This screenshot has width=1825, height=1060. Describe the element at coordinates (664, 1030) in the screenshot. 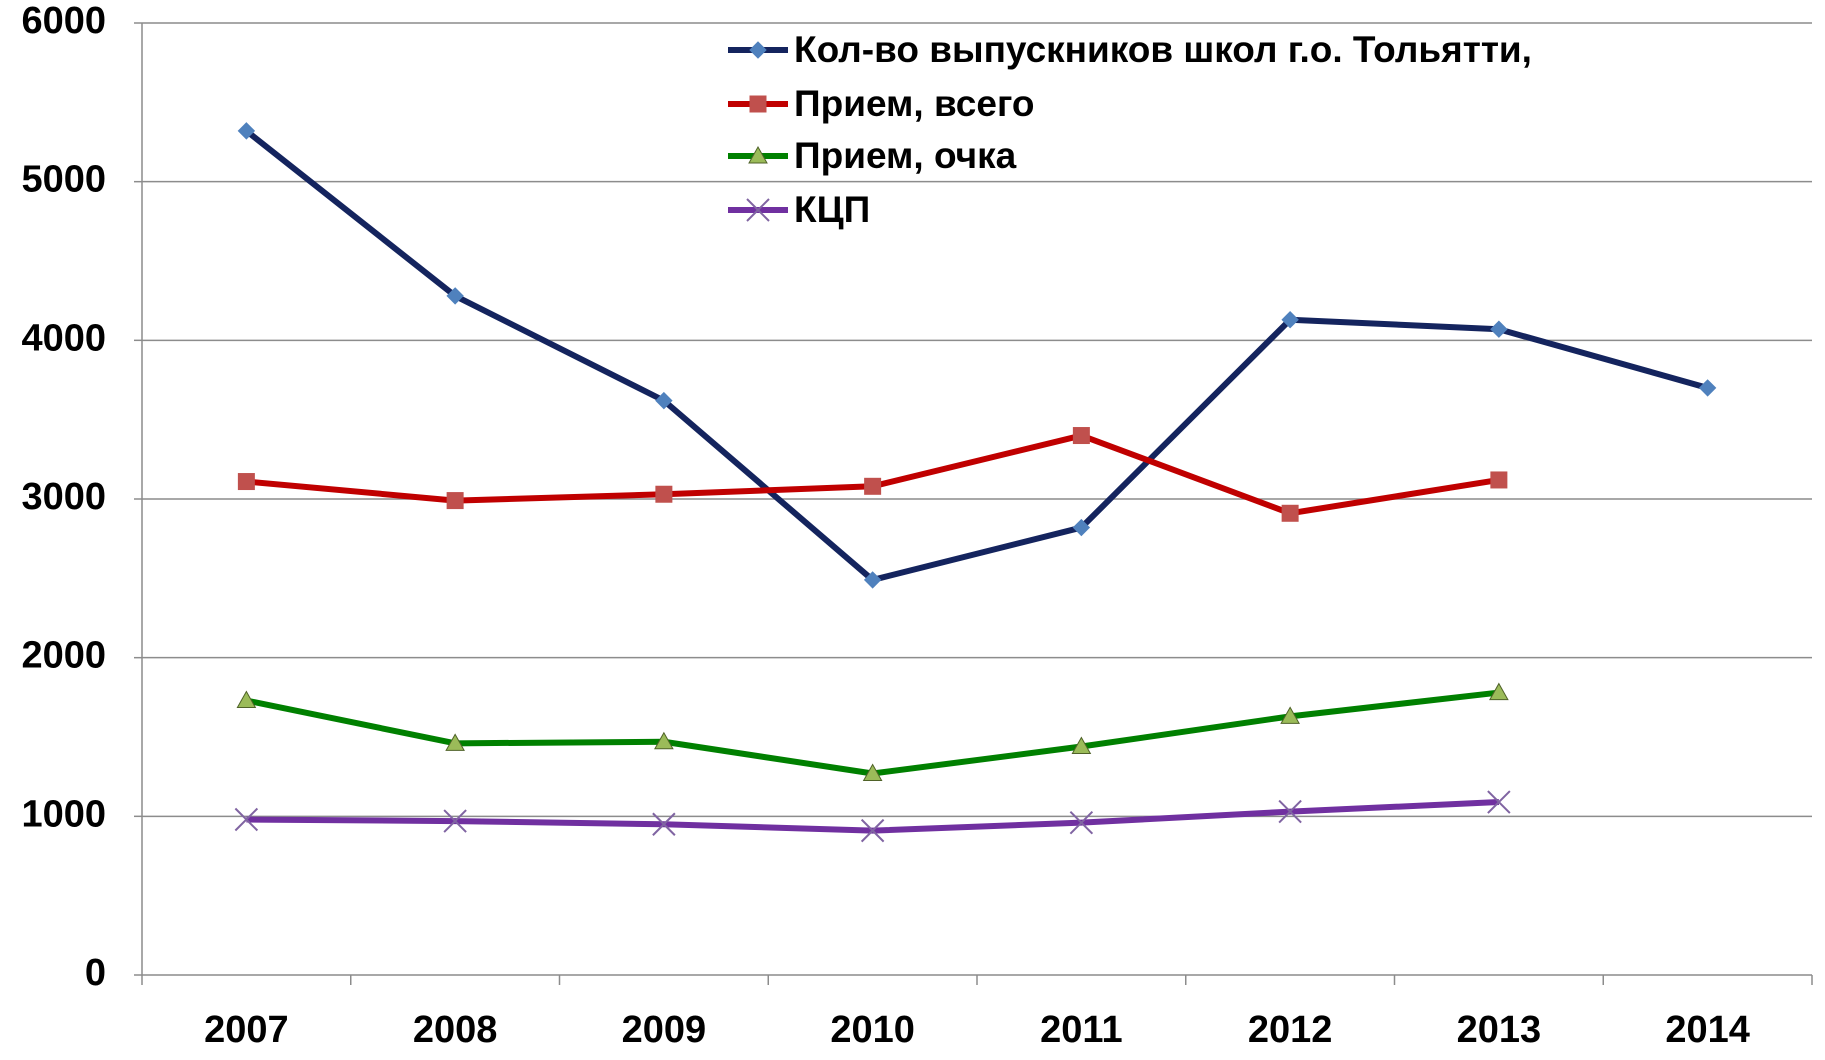

I see `x-tick-label: 2009` at that location.